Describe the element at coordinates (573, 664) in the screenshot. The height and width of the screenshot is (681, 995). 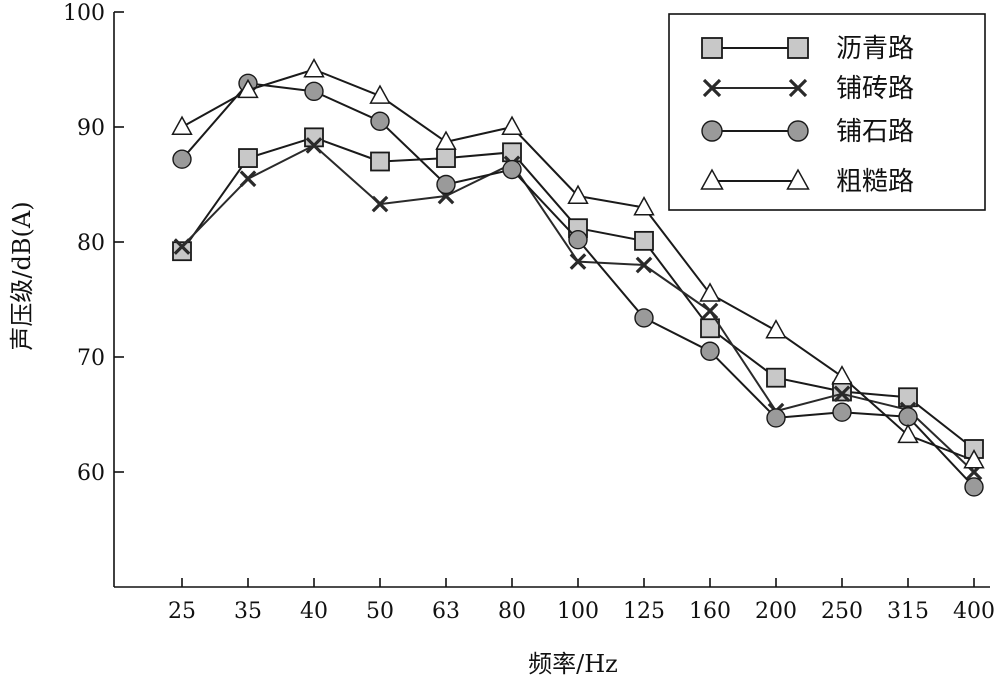
I see `x-axis-label: 频率/Hz` at that location.